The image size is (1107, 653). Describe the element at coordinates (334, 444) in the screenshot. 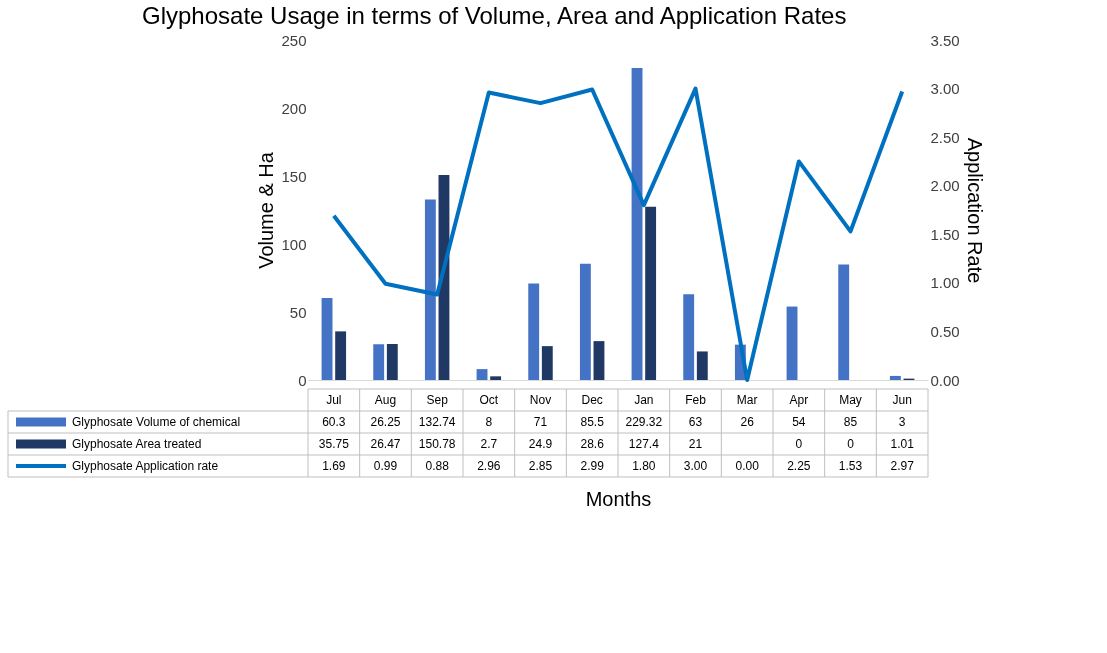

I see `data-label: 35.75` at that location.